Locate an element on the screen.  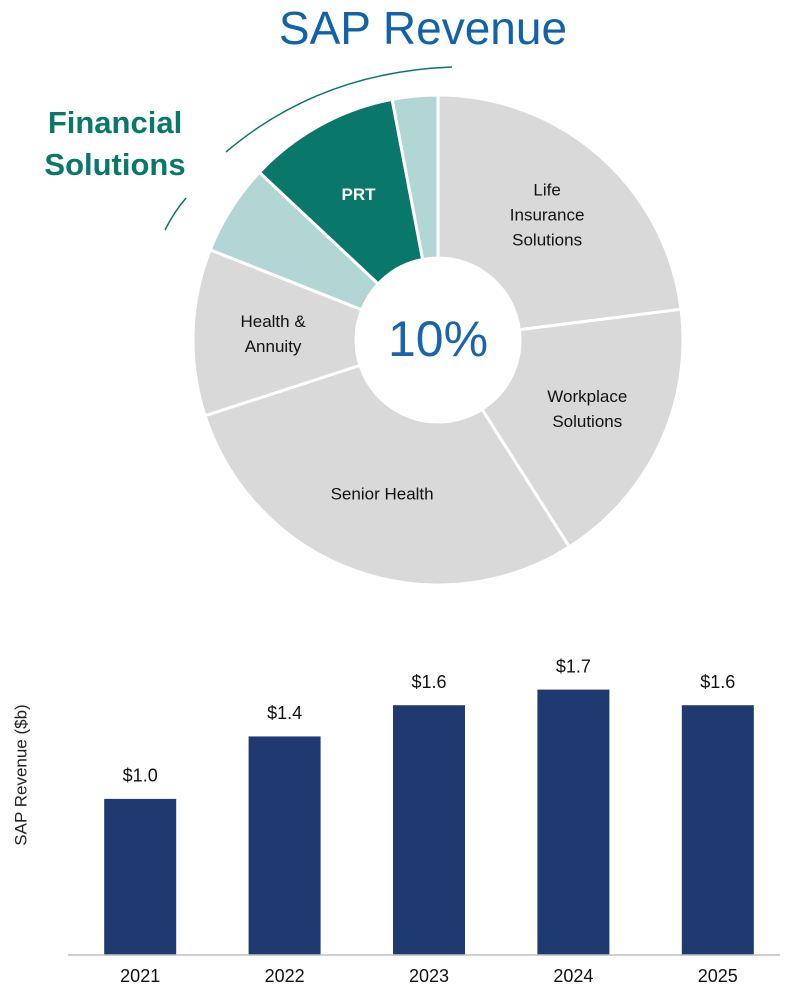
slice-label: Senior Health is located at coordinates (382, 494).